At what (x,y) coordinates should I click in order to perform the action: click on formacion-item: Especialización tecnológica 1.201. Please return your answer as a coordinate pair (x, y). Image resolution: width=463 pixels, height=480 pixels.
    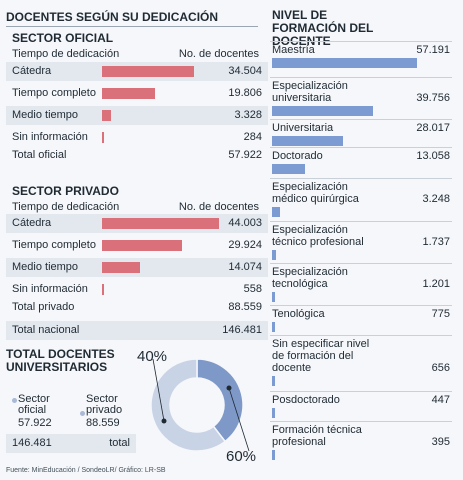
    Looking at the image, I should click on (361, 285).